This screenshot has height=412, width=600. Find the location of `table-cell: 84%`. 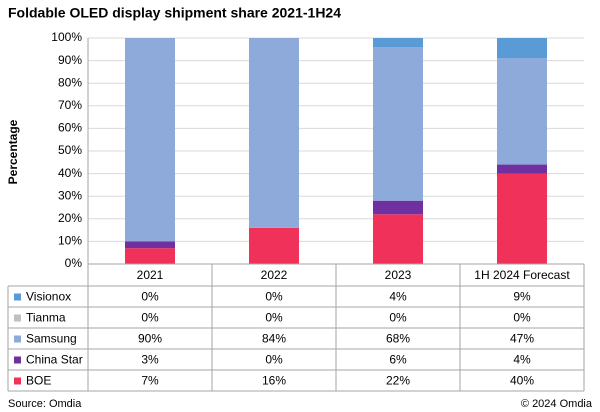

table-cell: 84% is located at coordinates (274, 339).